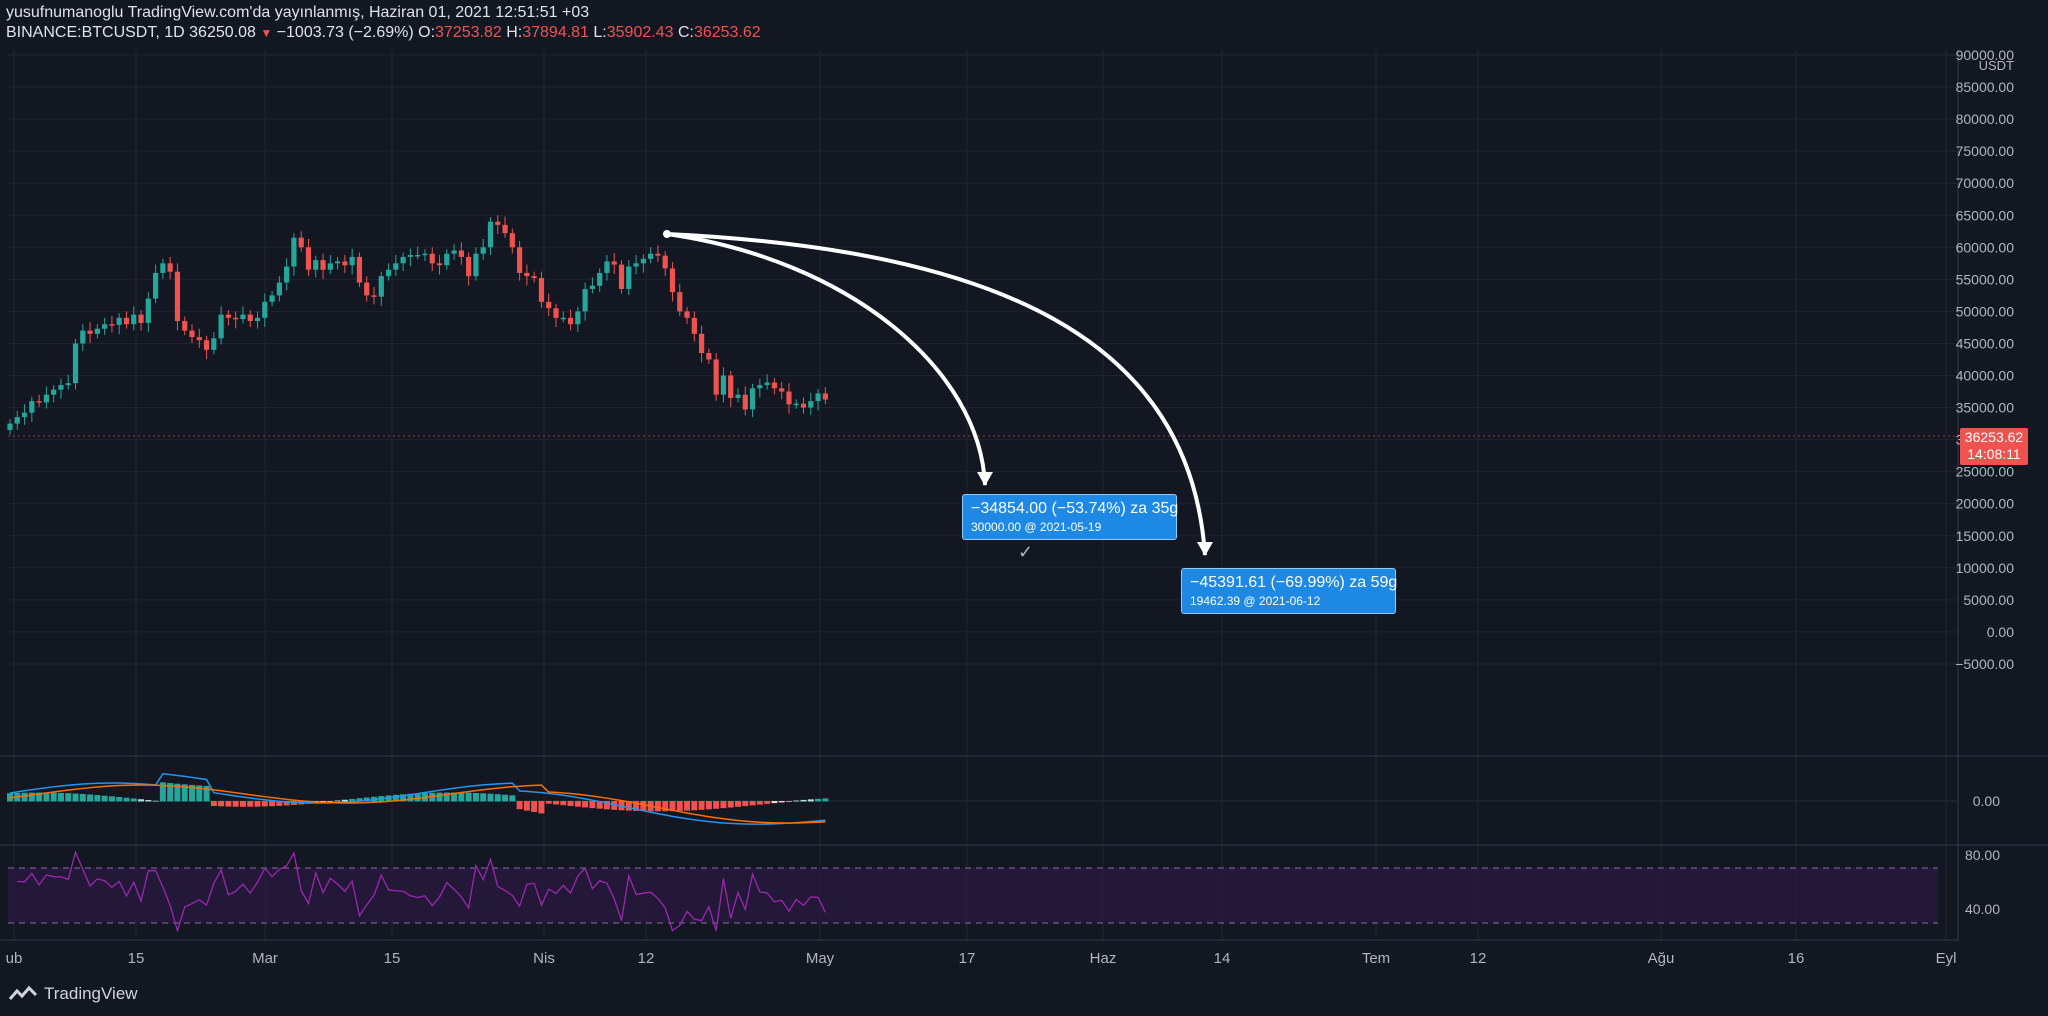  What do you see at coordinates (417, 798) in the screenshot?
I see `macd-line` at bounding box center [417, 798].